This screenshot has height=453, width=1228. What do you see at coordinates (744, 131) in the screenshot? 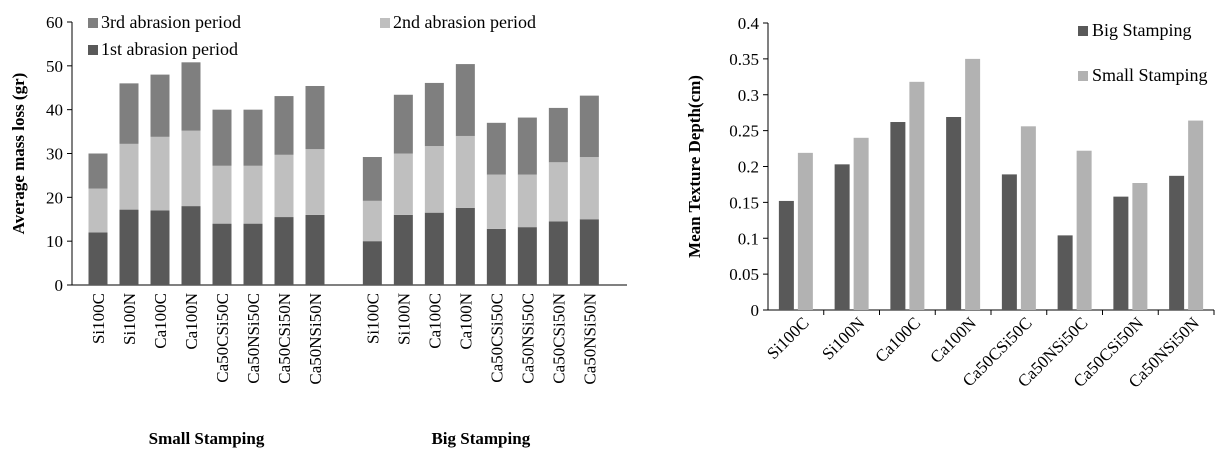
I see `chart2-y-tick-label: 0.25` at bounding box center [744, 131].